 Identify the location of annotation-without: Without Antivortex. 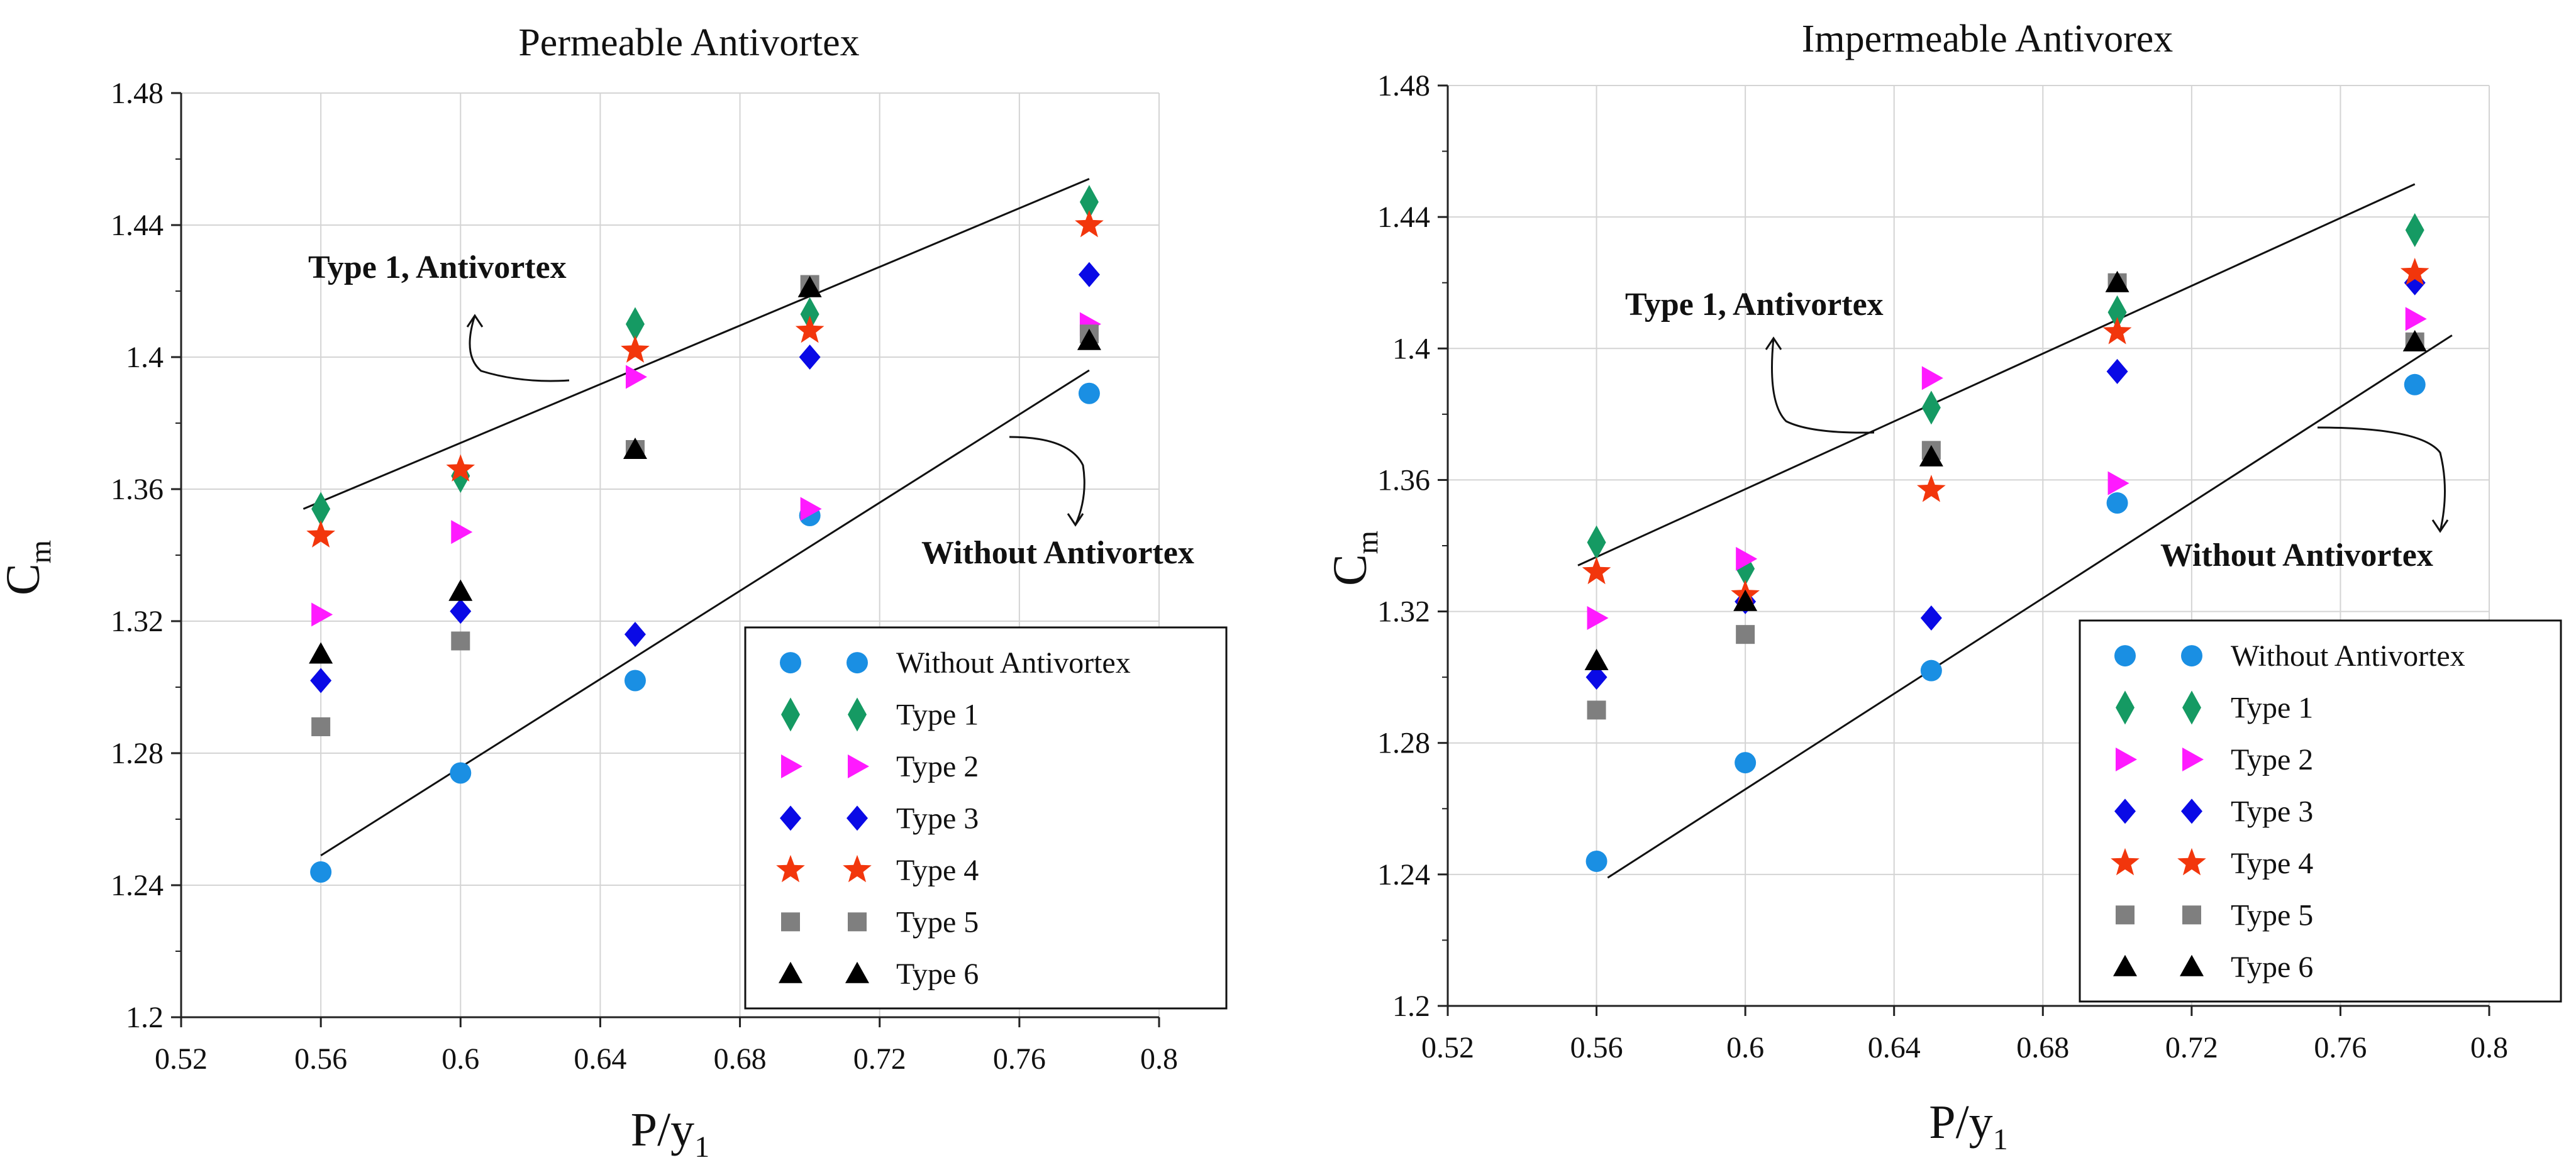
(2296, 555).